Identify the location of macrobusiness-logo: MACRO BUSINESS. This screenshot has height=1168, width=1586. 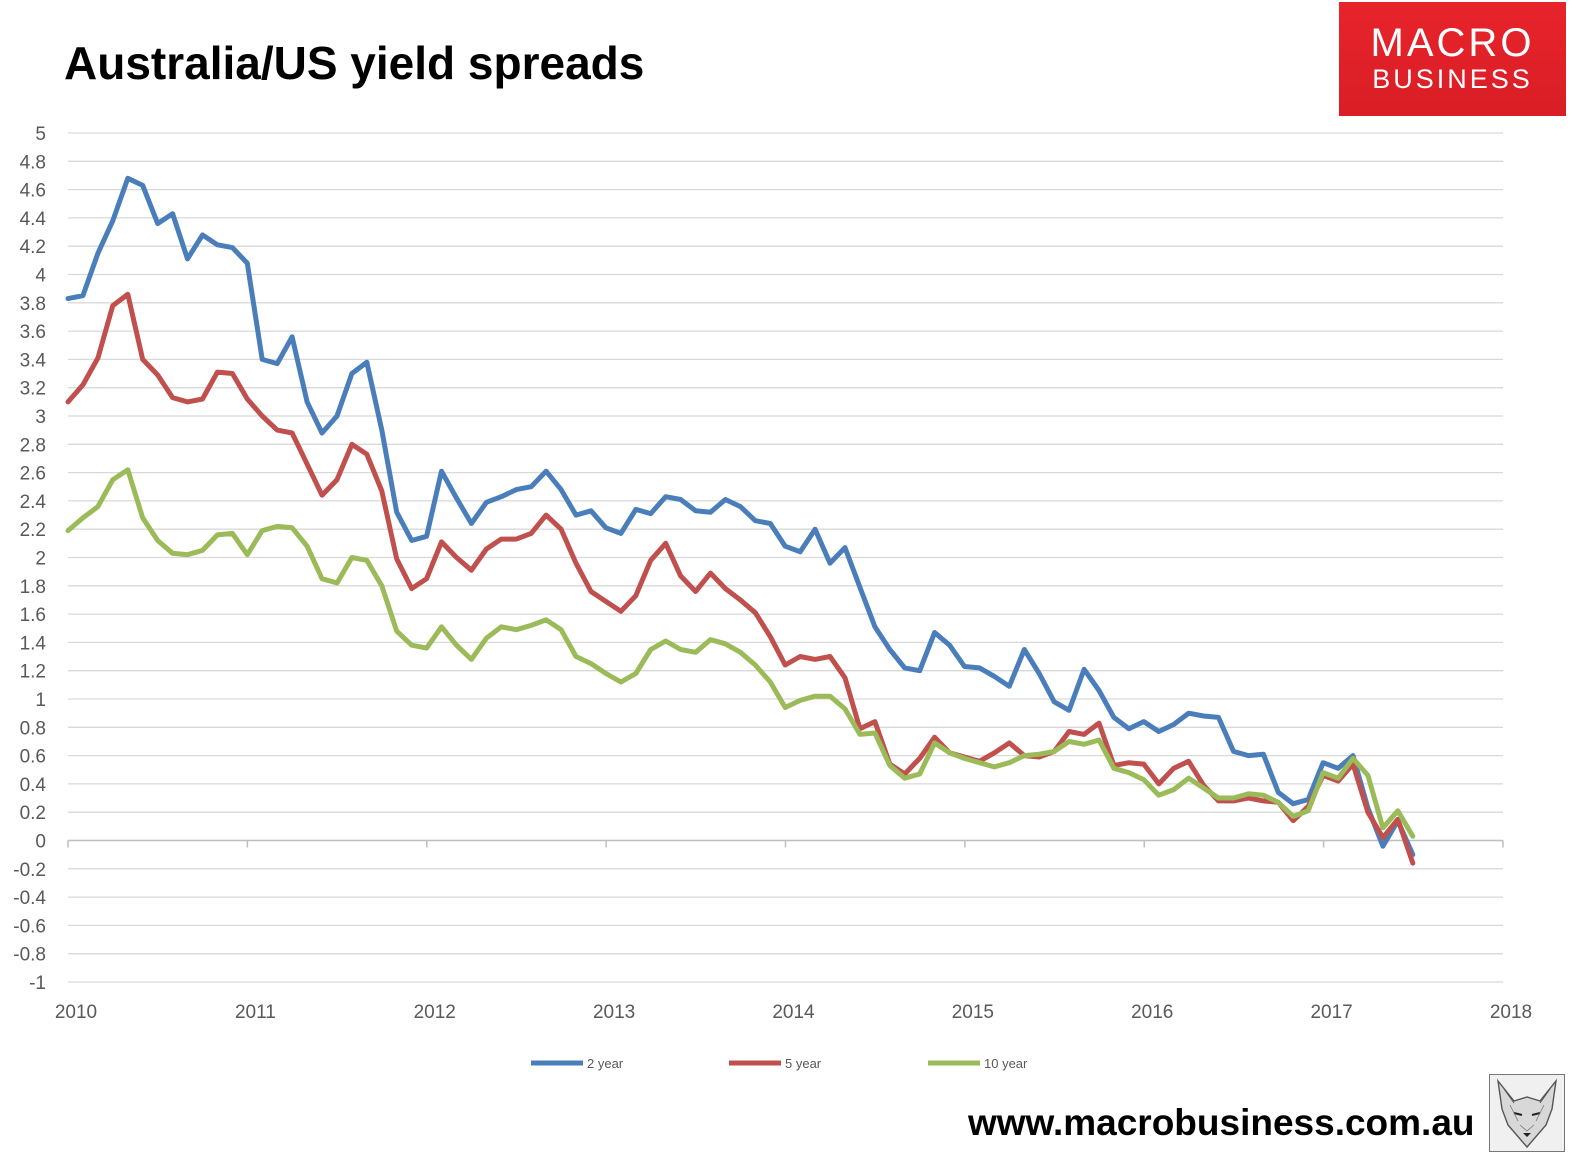
(1452, 59).